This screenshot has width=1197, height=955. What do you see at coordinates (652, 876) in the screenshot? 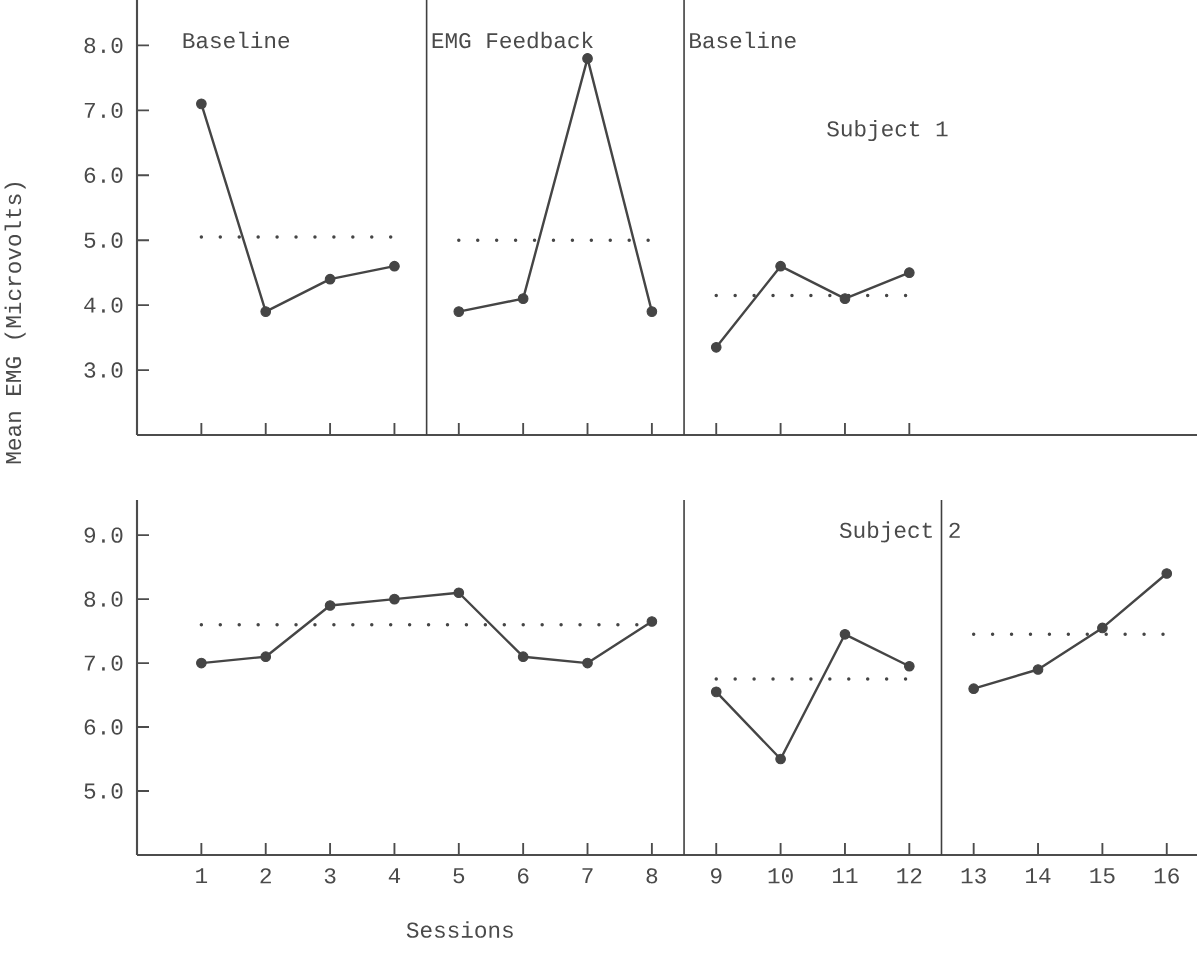
I see `x-tick-label: 8` at bounding box center [652, 876].